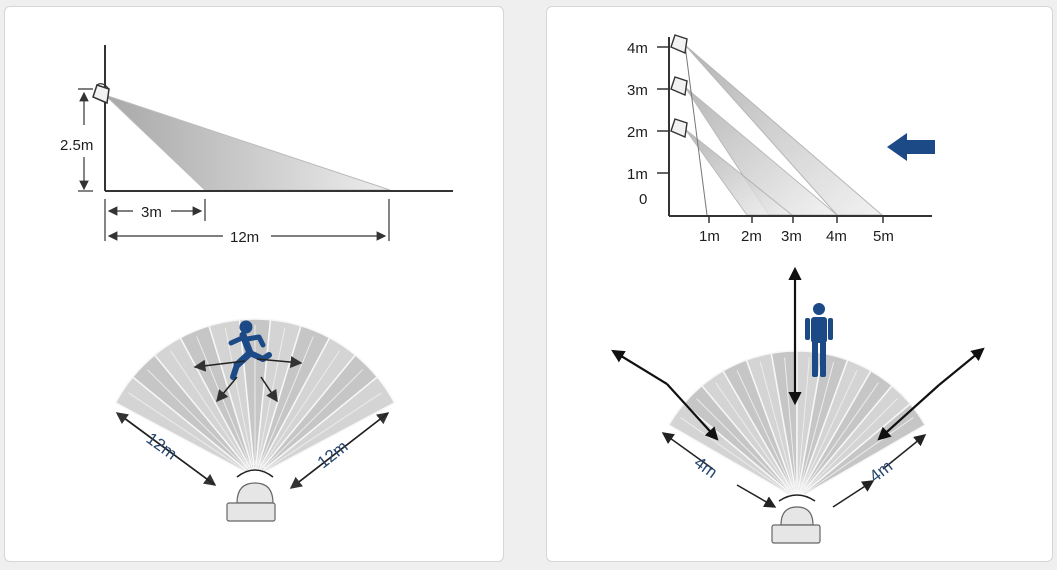  What do you see at coordinates (637, 132) in the screenshot?
I see `y-tick-2m: 2m` at bounding box center [637, 132].